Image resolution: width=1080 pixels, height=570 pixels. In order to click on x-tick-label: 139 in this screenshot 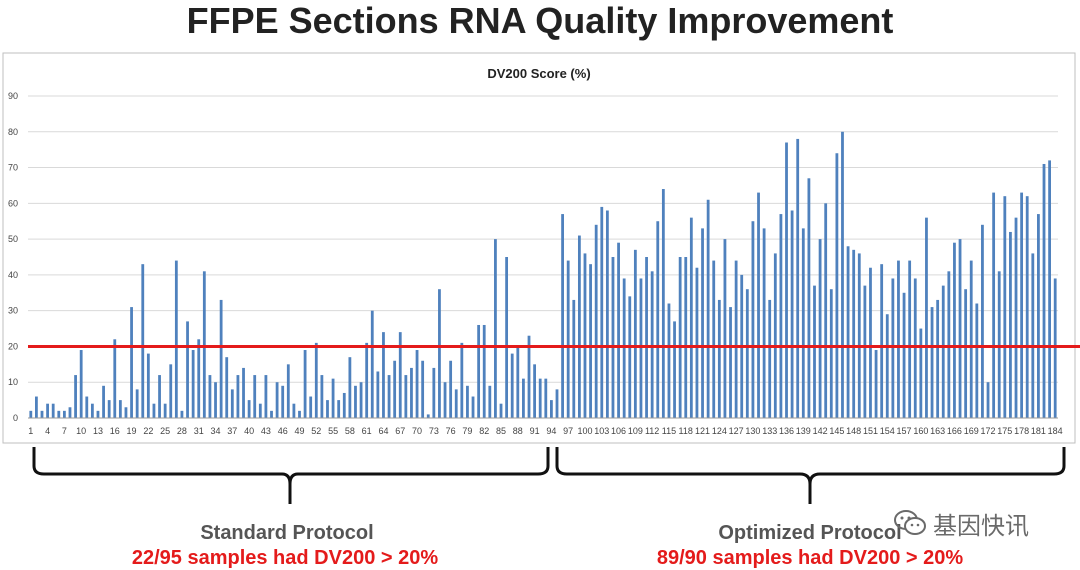, I will do `click(803, 431)`.